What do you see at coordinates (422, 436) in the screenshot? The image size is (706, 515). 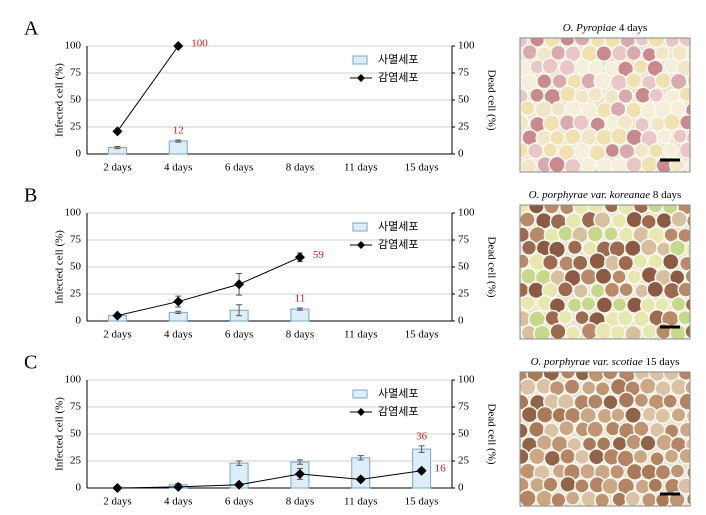 I see `data-label: 36` at bounding box center [422, 436].